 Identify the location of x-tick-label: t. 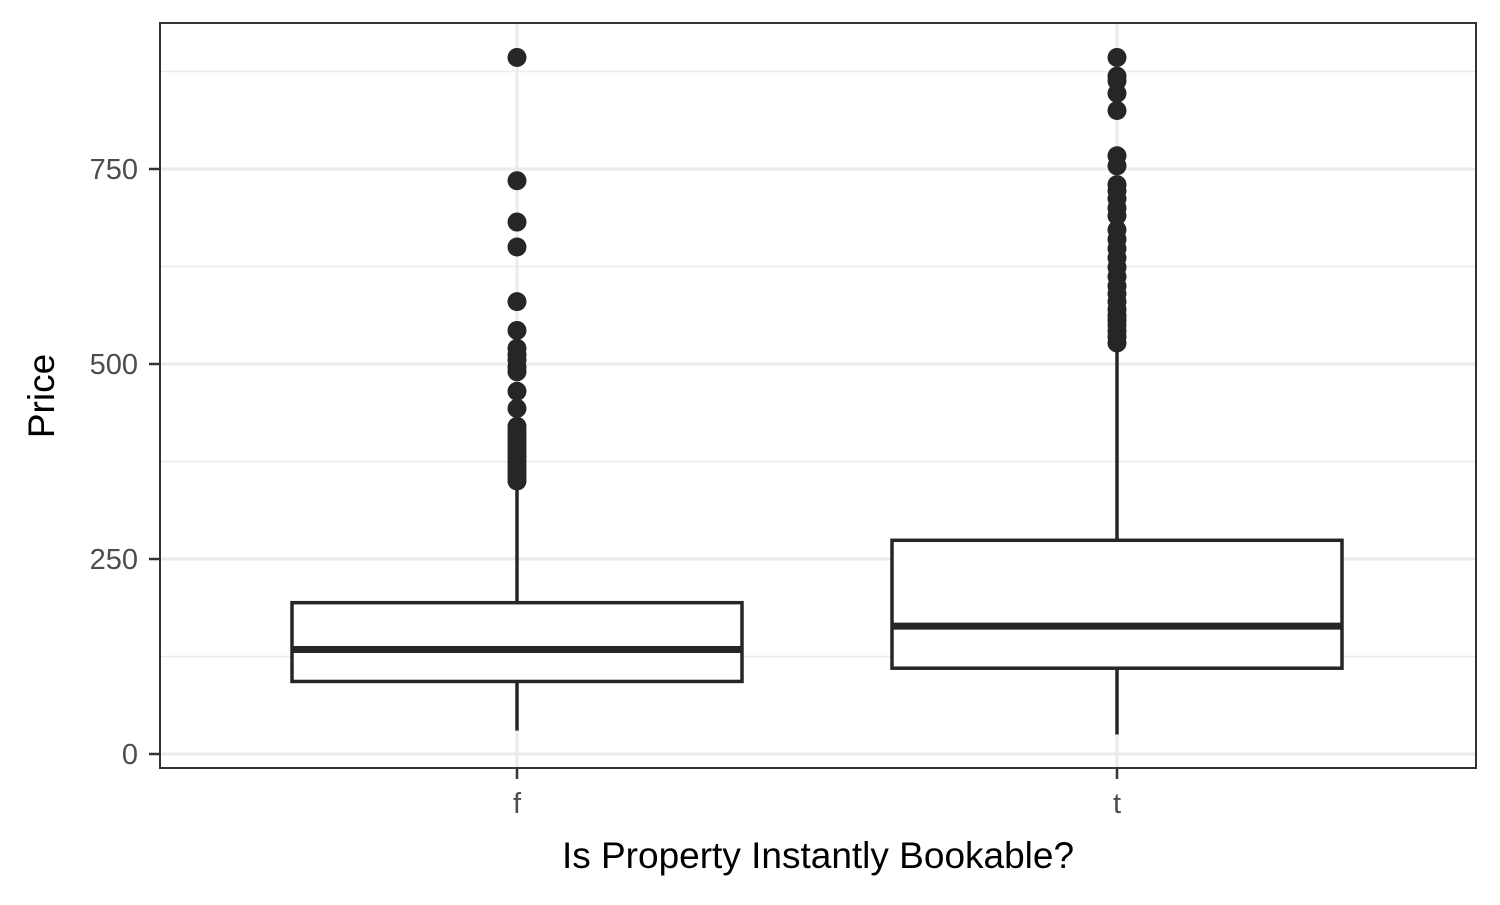
(1117, 804).